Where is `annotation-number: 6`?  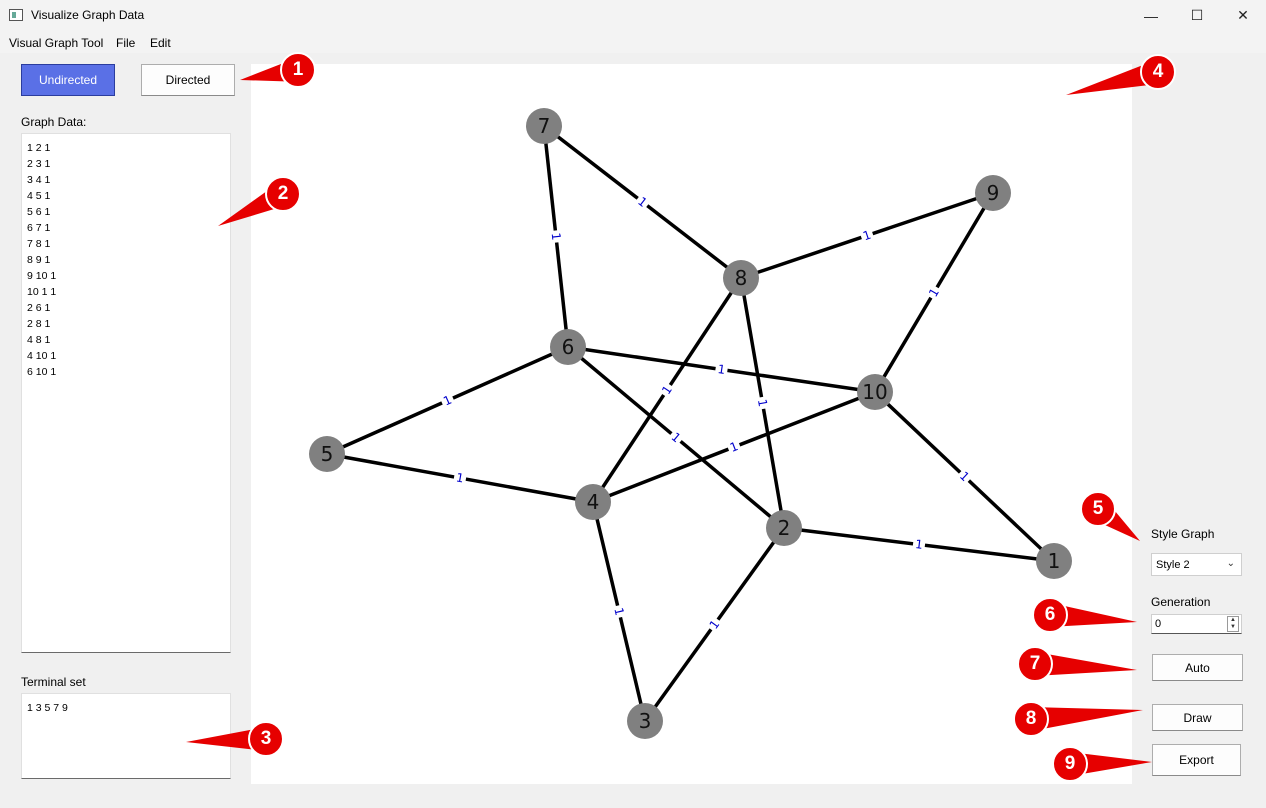
annotation-number: 6 is located at coordinates (1050, 615).